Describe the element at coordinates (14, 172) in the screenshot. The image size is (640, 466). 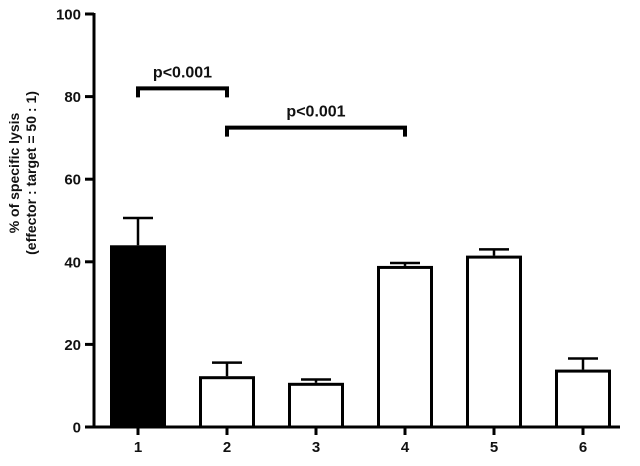
I see `y-axis-label: % of specific lysis` at that location.